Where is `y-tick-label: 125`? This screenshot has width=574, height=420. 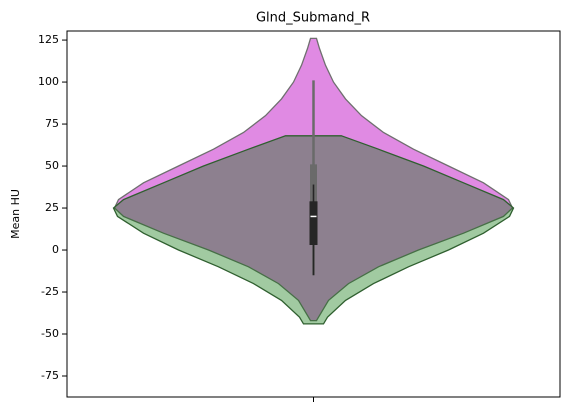 y-tick-label: 125 is located at coordinates (48, 39).